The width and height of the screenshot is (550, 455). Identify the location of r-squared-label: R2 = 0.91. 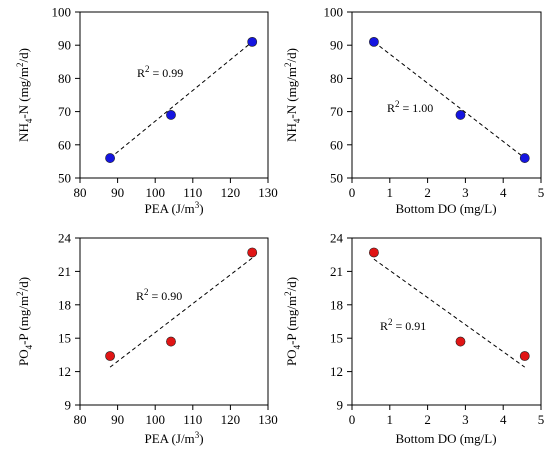
(403, 325).